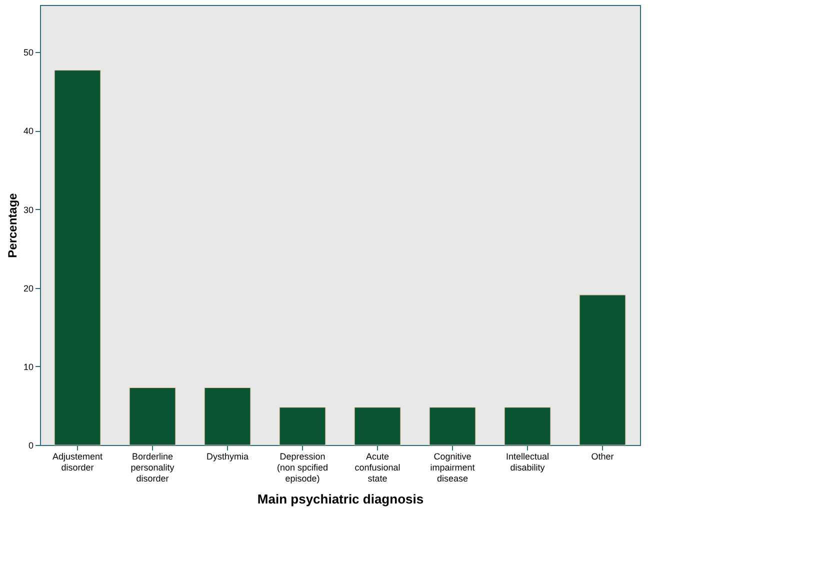  What do you see at coordinates (78, 462) in the screenshot?
I see `x-tick-label: Adjustement disorder` at bounding box center [78, 462].